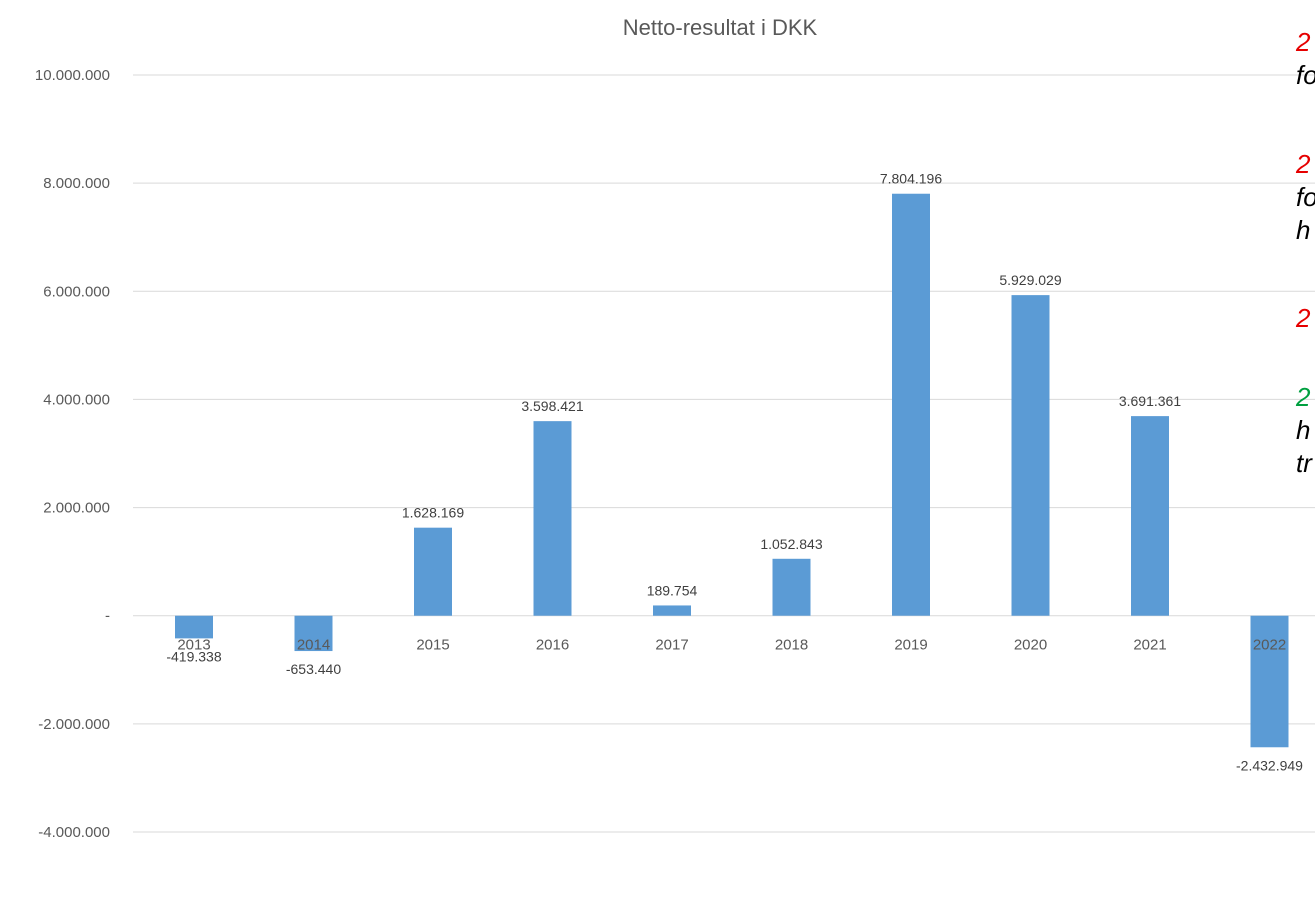 This screenshot has width=1315, height=899. I want to click on x-tick-label: 2022, so click(1269, 645).